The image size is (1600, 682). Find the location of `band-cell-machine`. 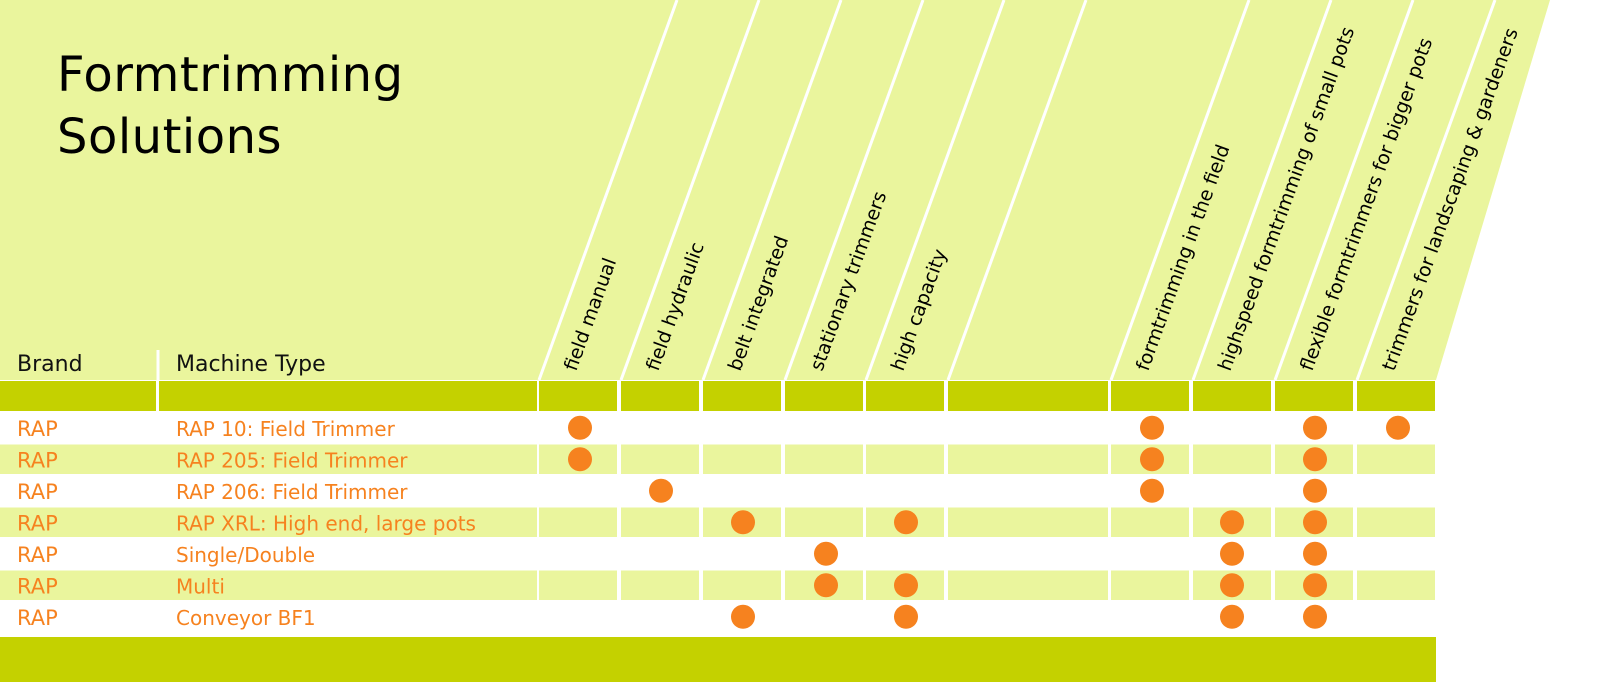

band-cell-machine is located at coordinates (348, 396).